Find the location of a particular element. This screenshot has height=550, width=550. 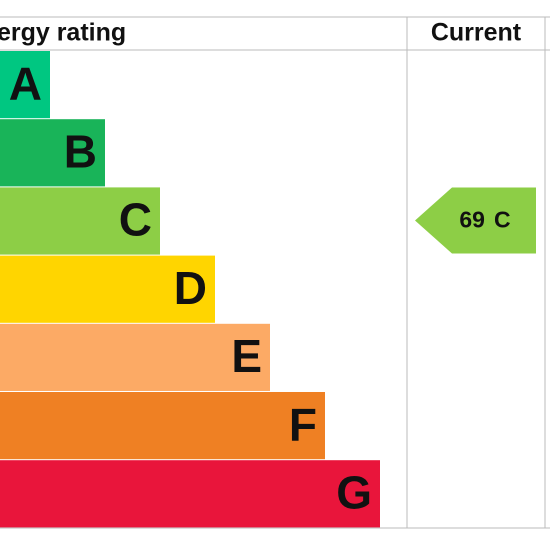

band-letter: A is located at coordinates (25, 83).